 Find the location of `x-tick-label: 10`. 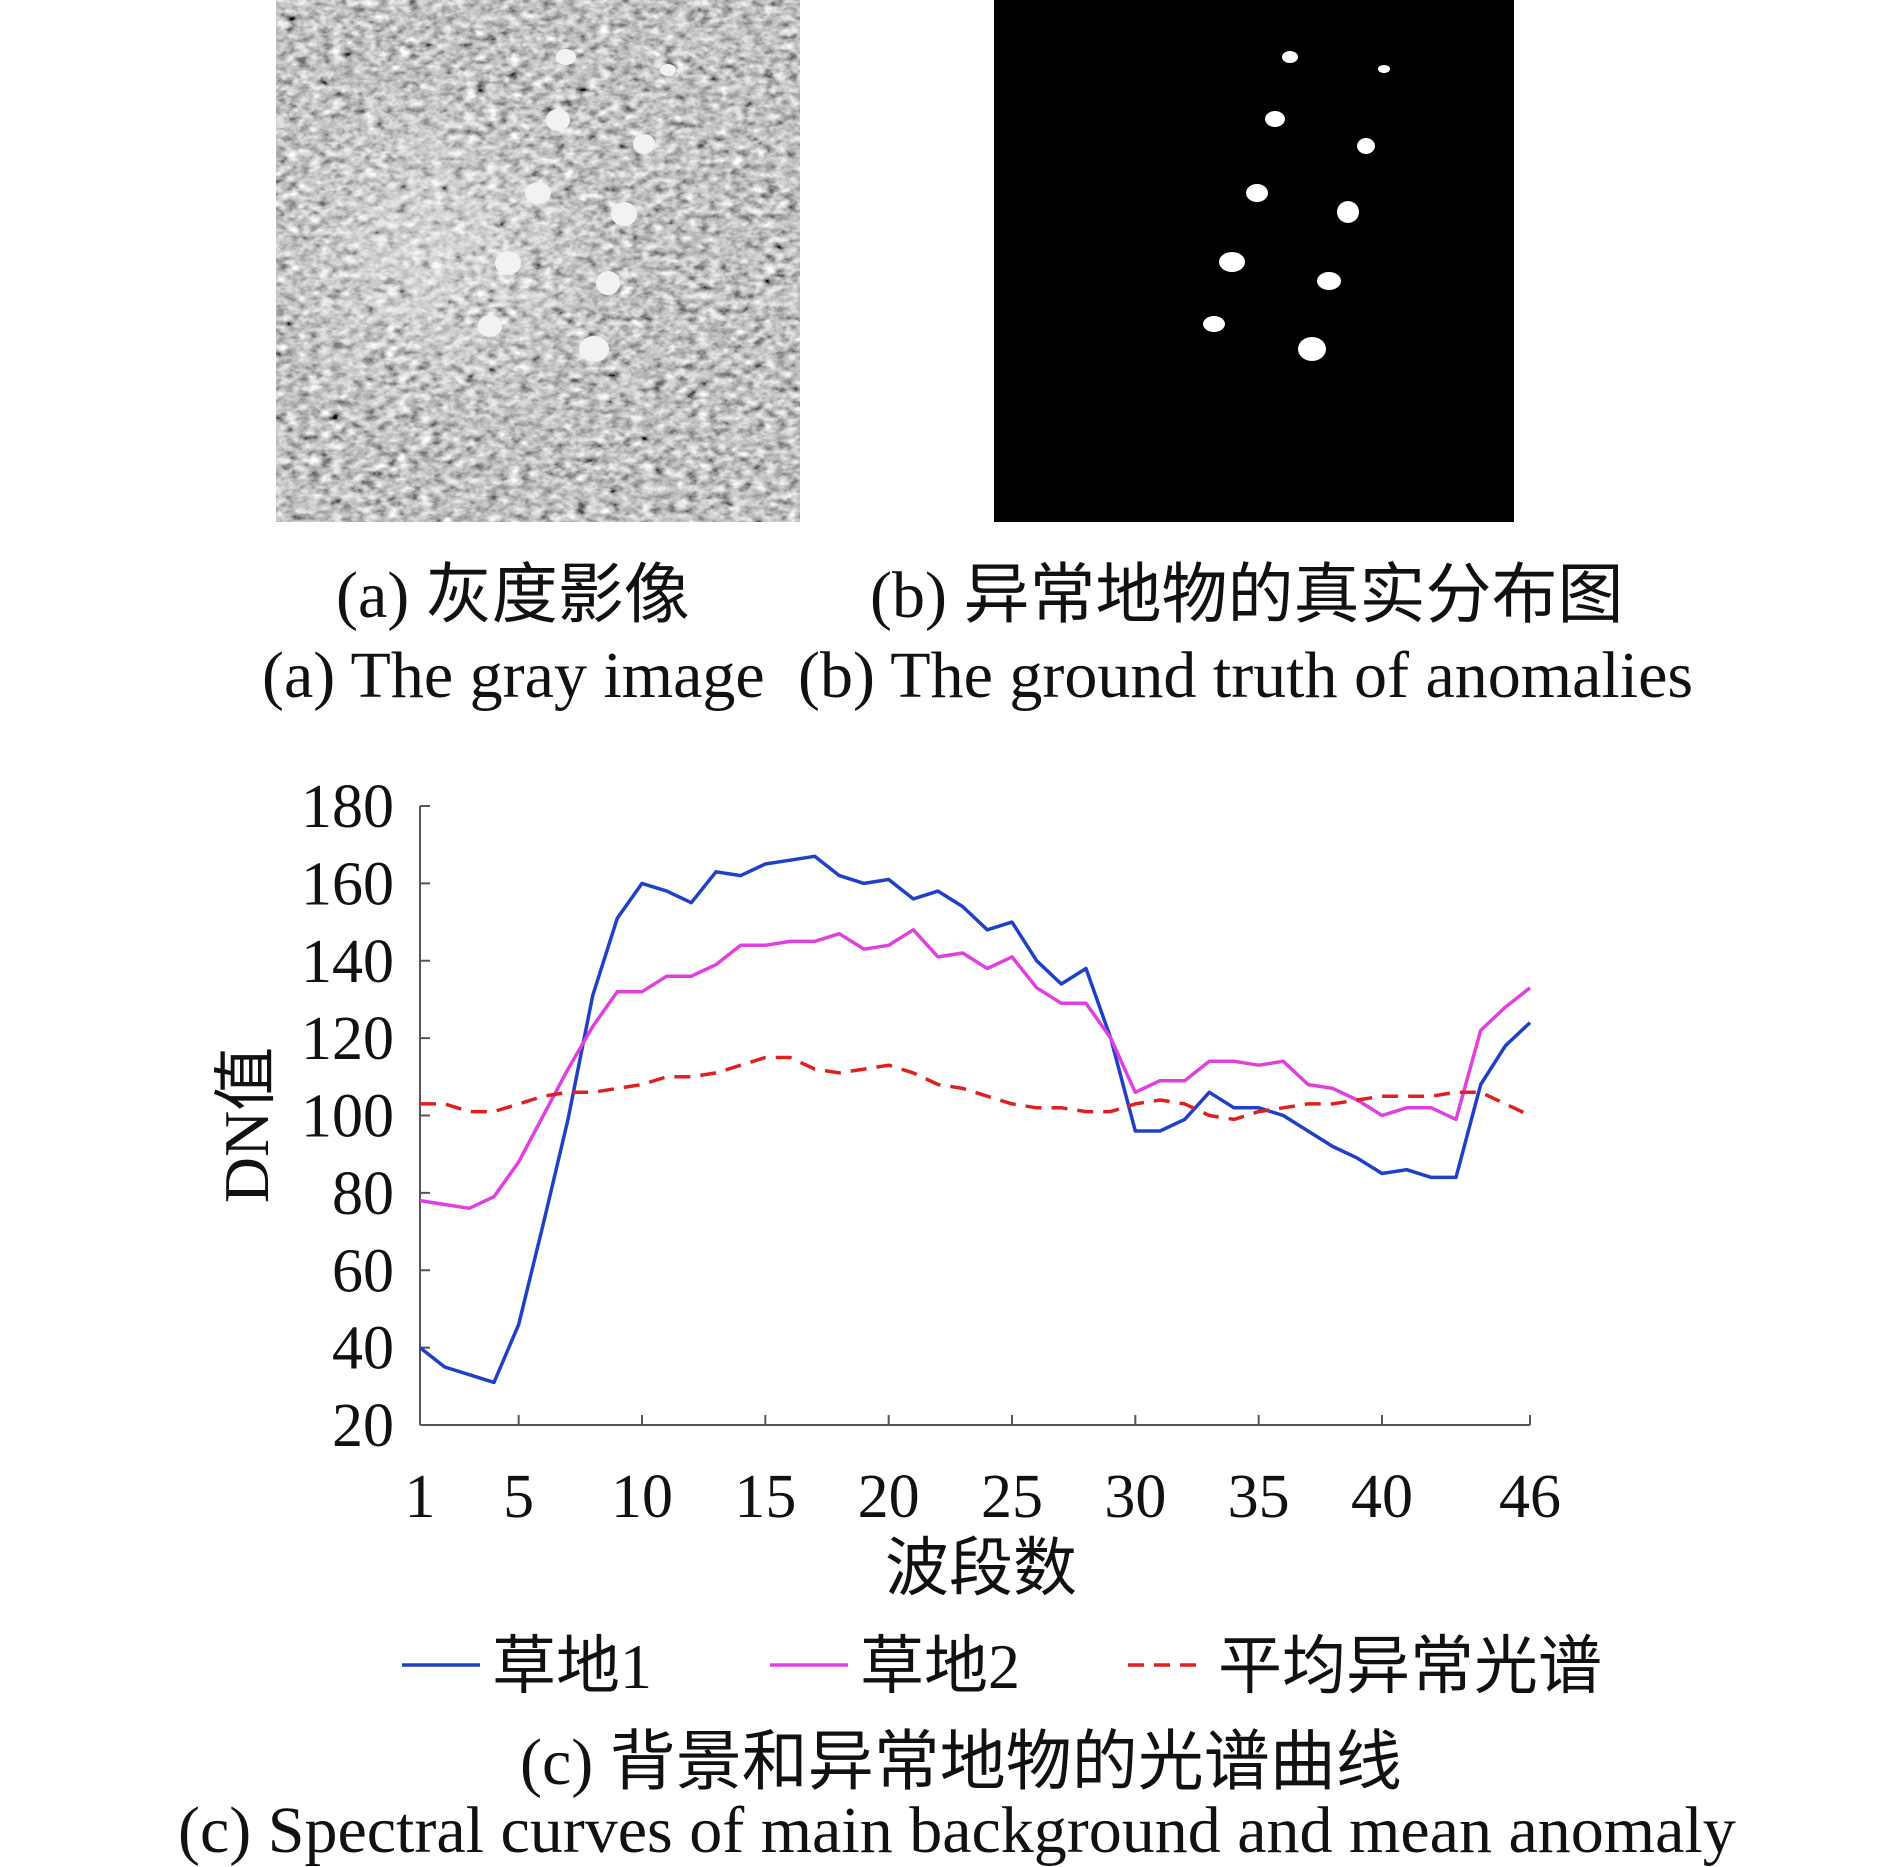

x-tick-label: 10 is located at coordinates (642, 1497).